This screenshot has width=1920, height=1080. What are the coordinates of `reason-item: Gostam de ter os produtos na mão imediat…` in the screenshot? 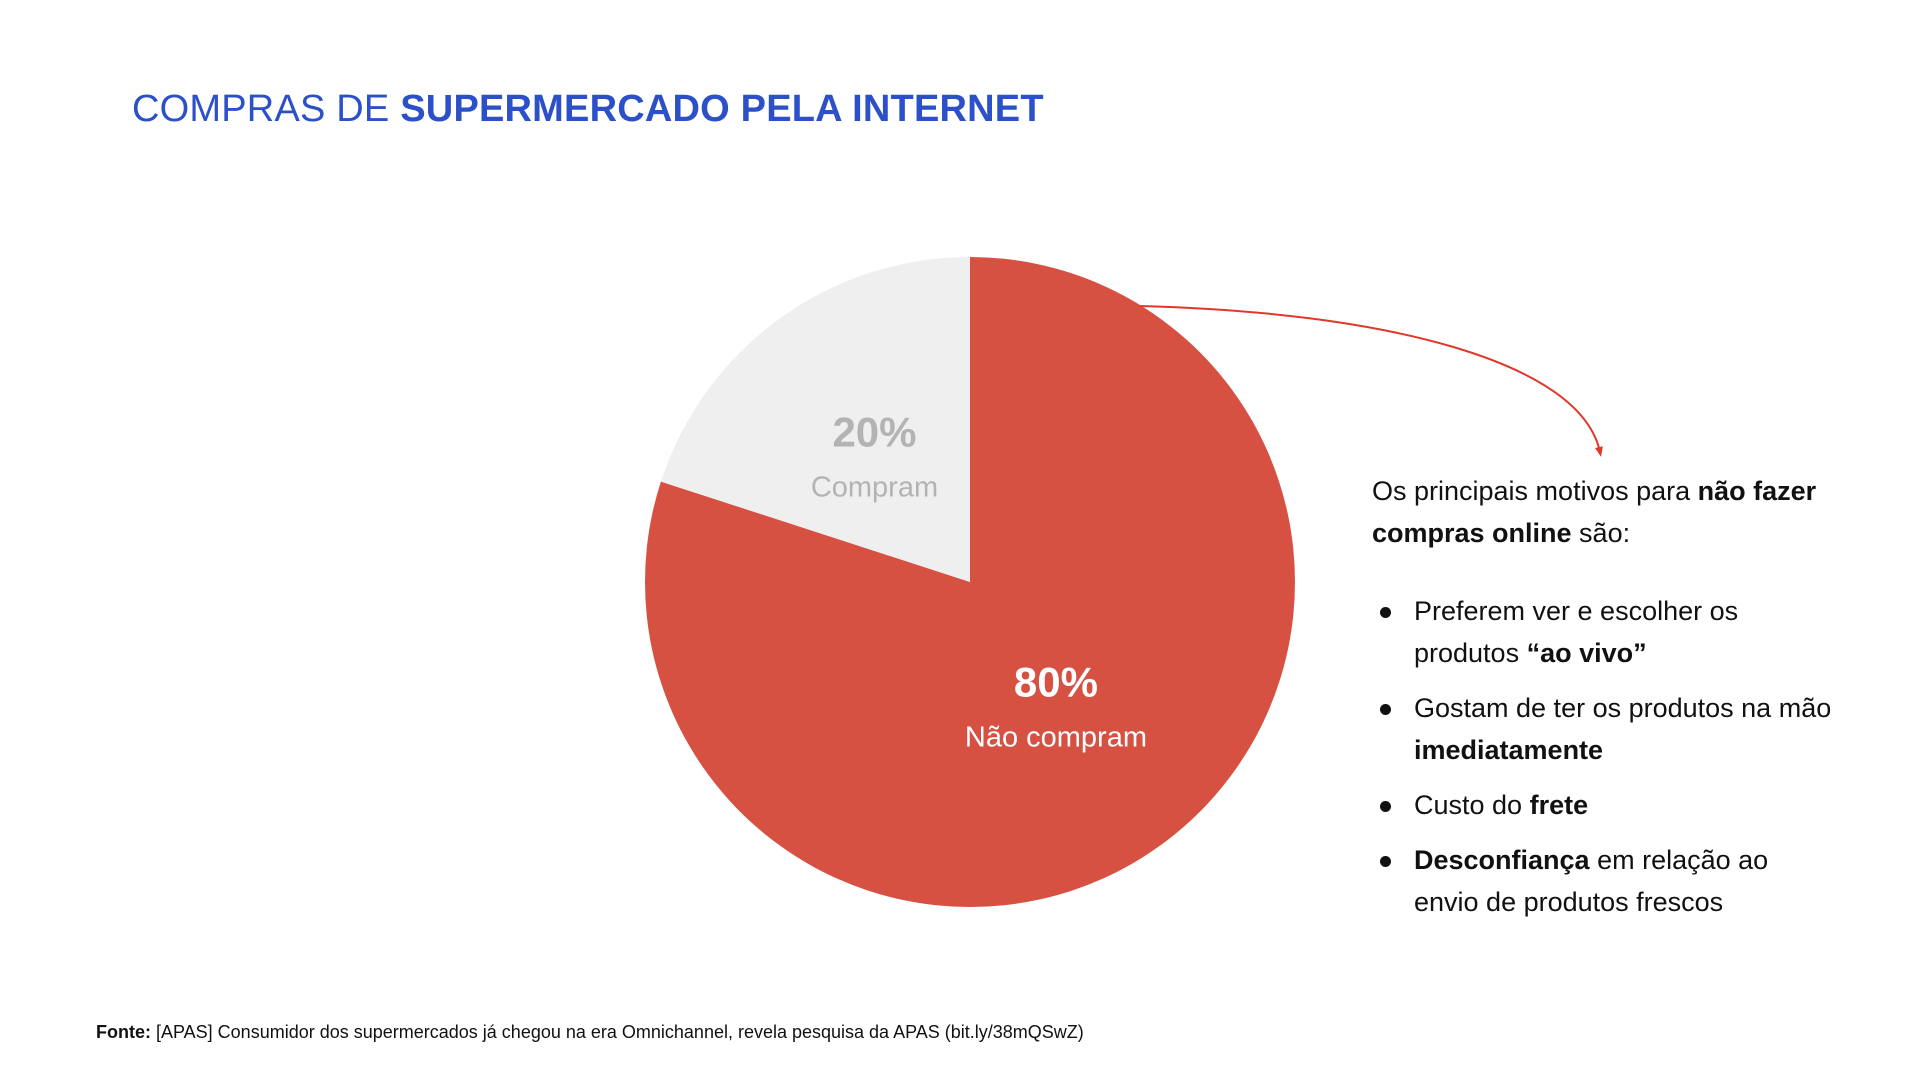 It's located at (1602, 729).